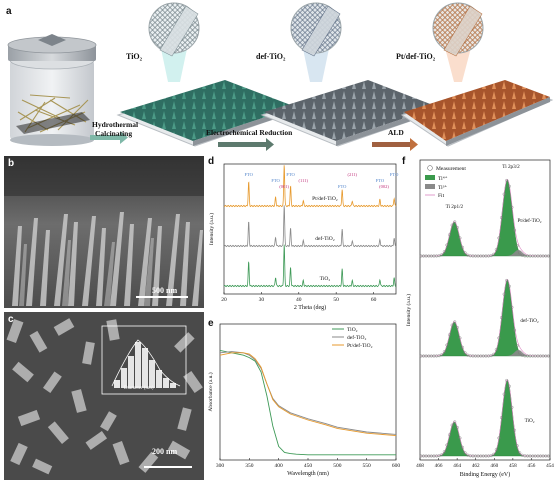 This screenshot has height=484, width=554. What do you see at coordinates (439, 466) in the screenshot?
I see `x-tick-label: 466` at bounding box center [439, 466].